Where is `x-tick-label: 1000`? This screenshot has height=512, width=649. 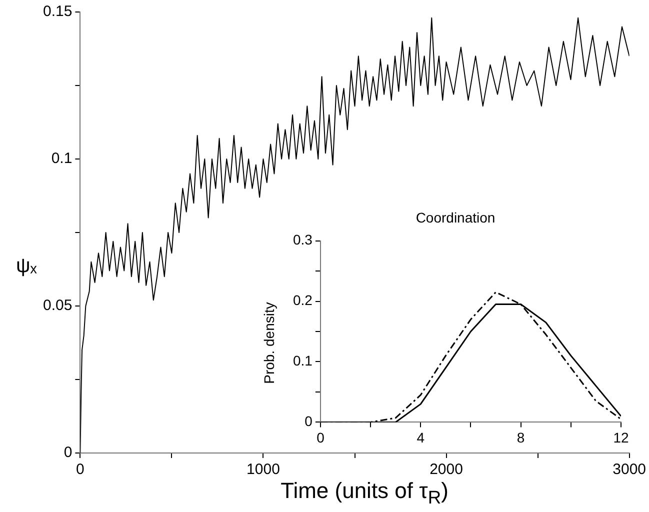 x-tick-label: 1000 is located at coordinates (263, 469).